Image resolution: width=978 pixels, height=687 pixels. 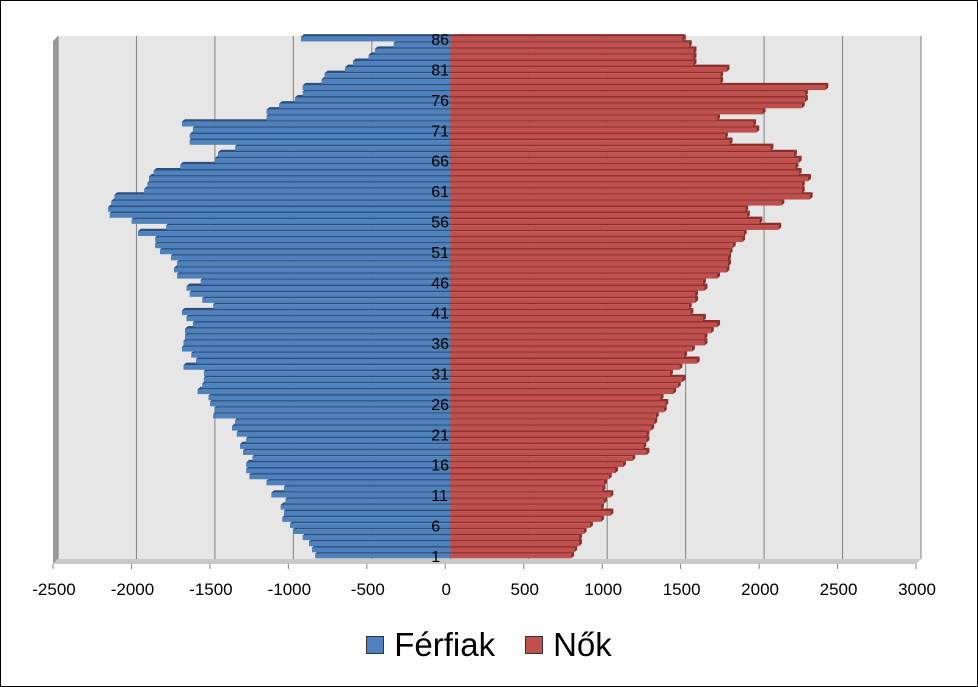 I want to click on bar-nok-age-58-end, so click(x=747, y=208).